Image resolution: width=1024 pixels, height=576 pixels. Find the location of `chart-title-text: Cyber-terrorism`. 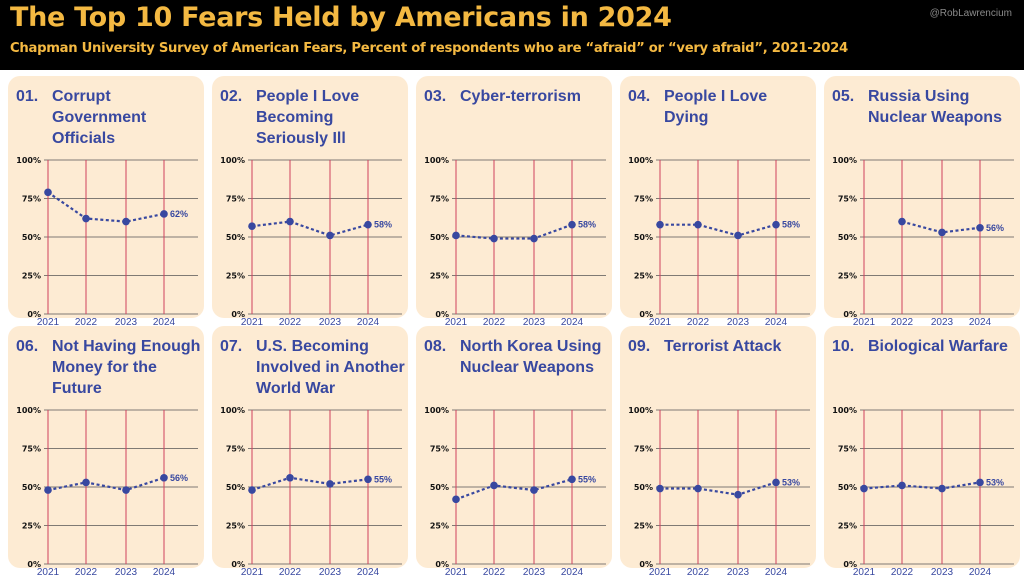

chart-title-text: Cyber-terrorism is located at coordinates (520, 96).